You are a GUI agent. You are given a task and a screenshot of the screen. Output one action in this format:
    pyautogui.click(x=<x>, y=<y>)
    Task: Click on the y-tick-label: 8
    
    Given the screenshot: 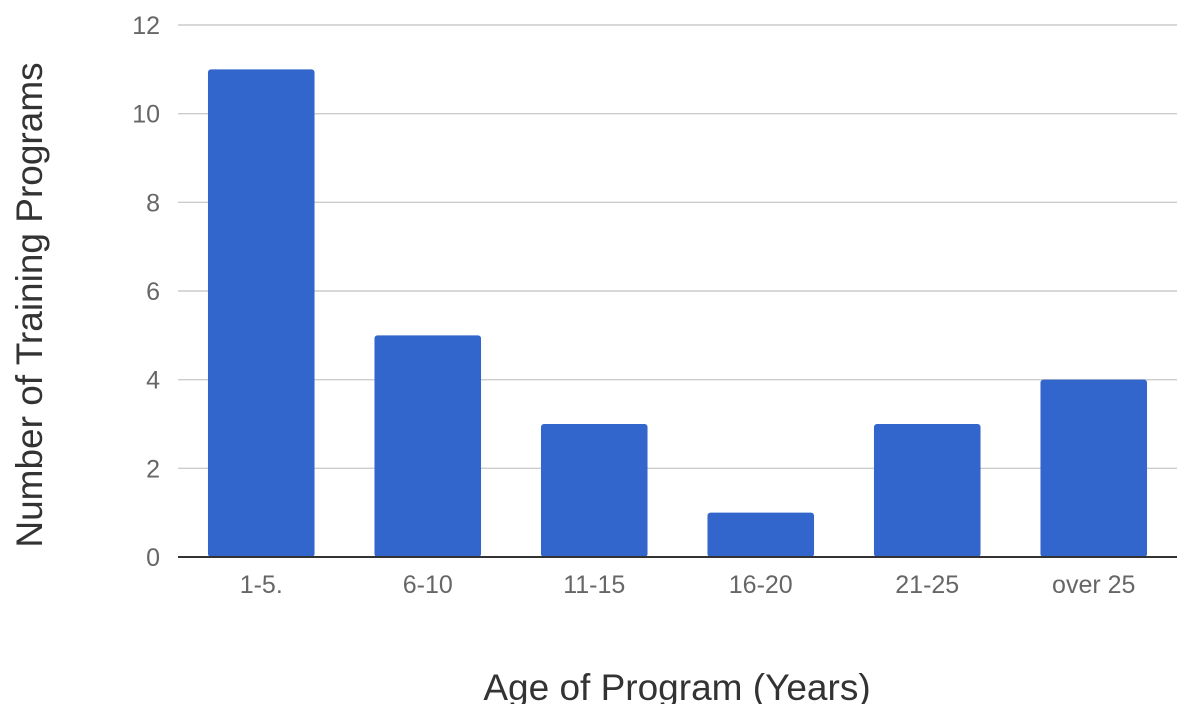 What is the action you would take?
    pyautogui.click(x=153, y=203)
    